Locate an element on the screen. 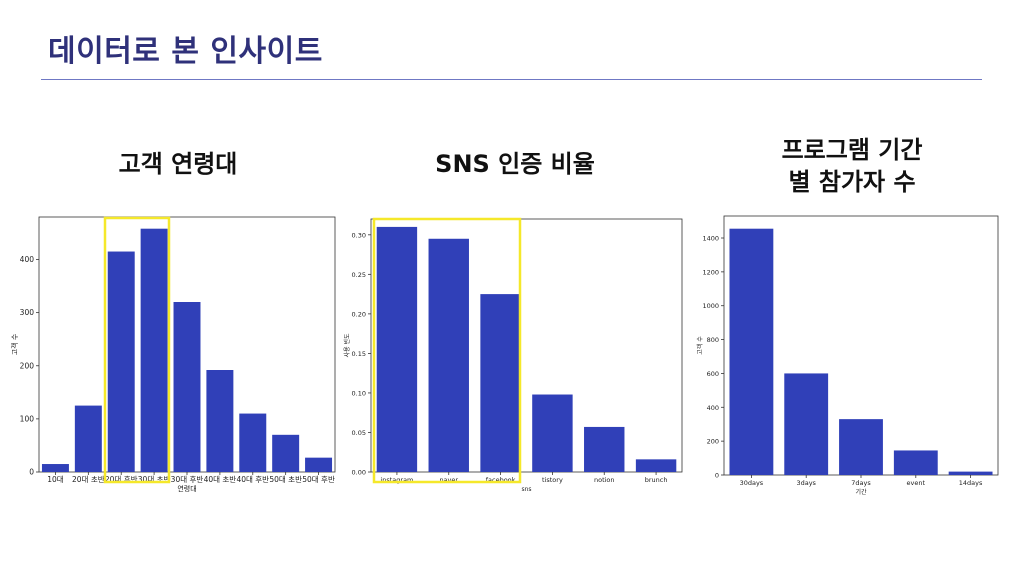 This screenshot has width=1024, height=576. age-y-tick-label: 0 is located at coordinates (31, 472).